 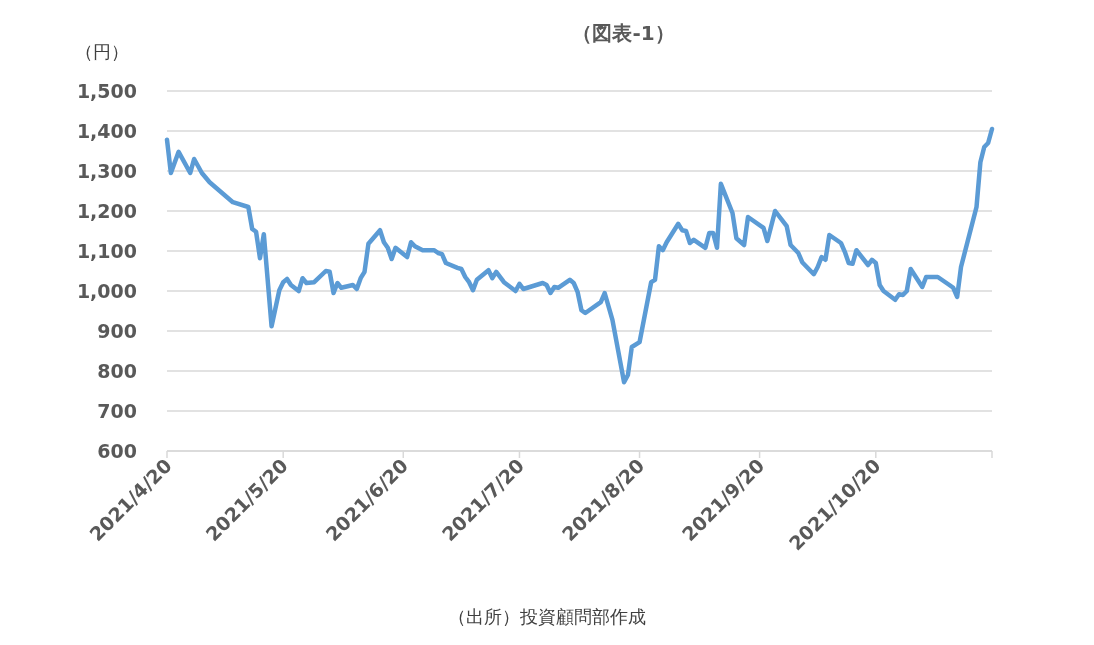 I want to click on y-tick-label: 600, so click(x=117, y=451).